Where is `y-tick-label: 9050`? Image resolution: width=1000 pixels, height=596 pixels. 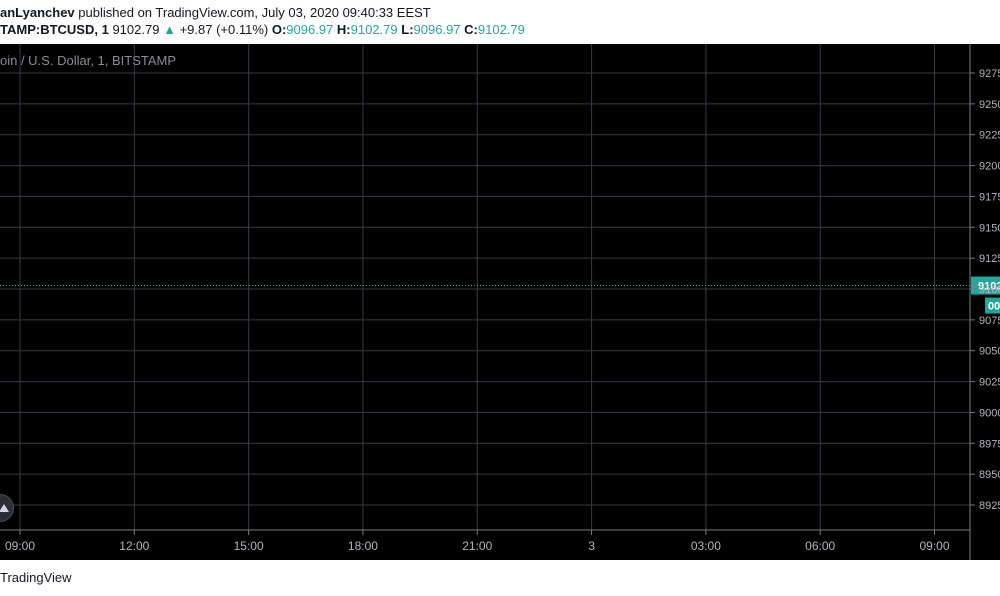 y-tick-label: 9050 is located at coordinates (989, 352).